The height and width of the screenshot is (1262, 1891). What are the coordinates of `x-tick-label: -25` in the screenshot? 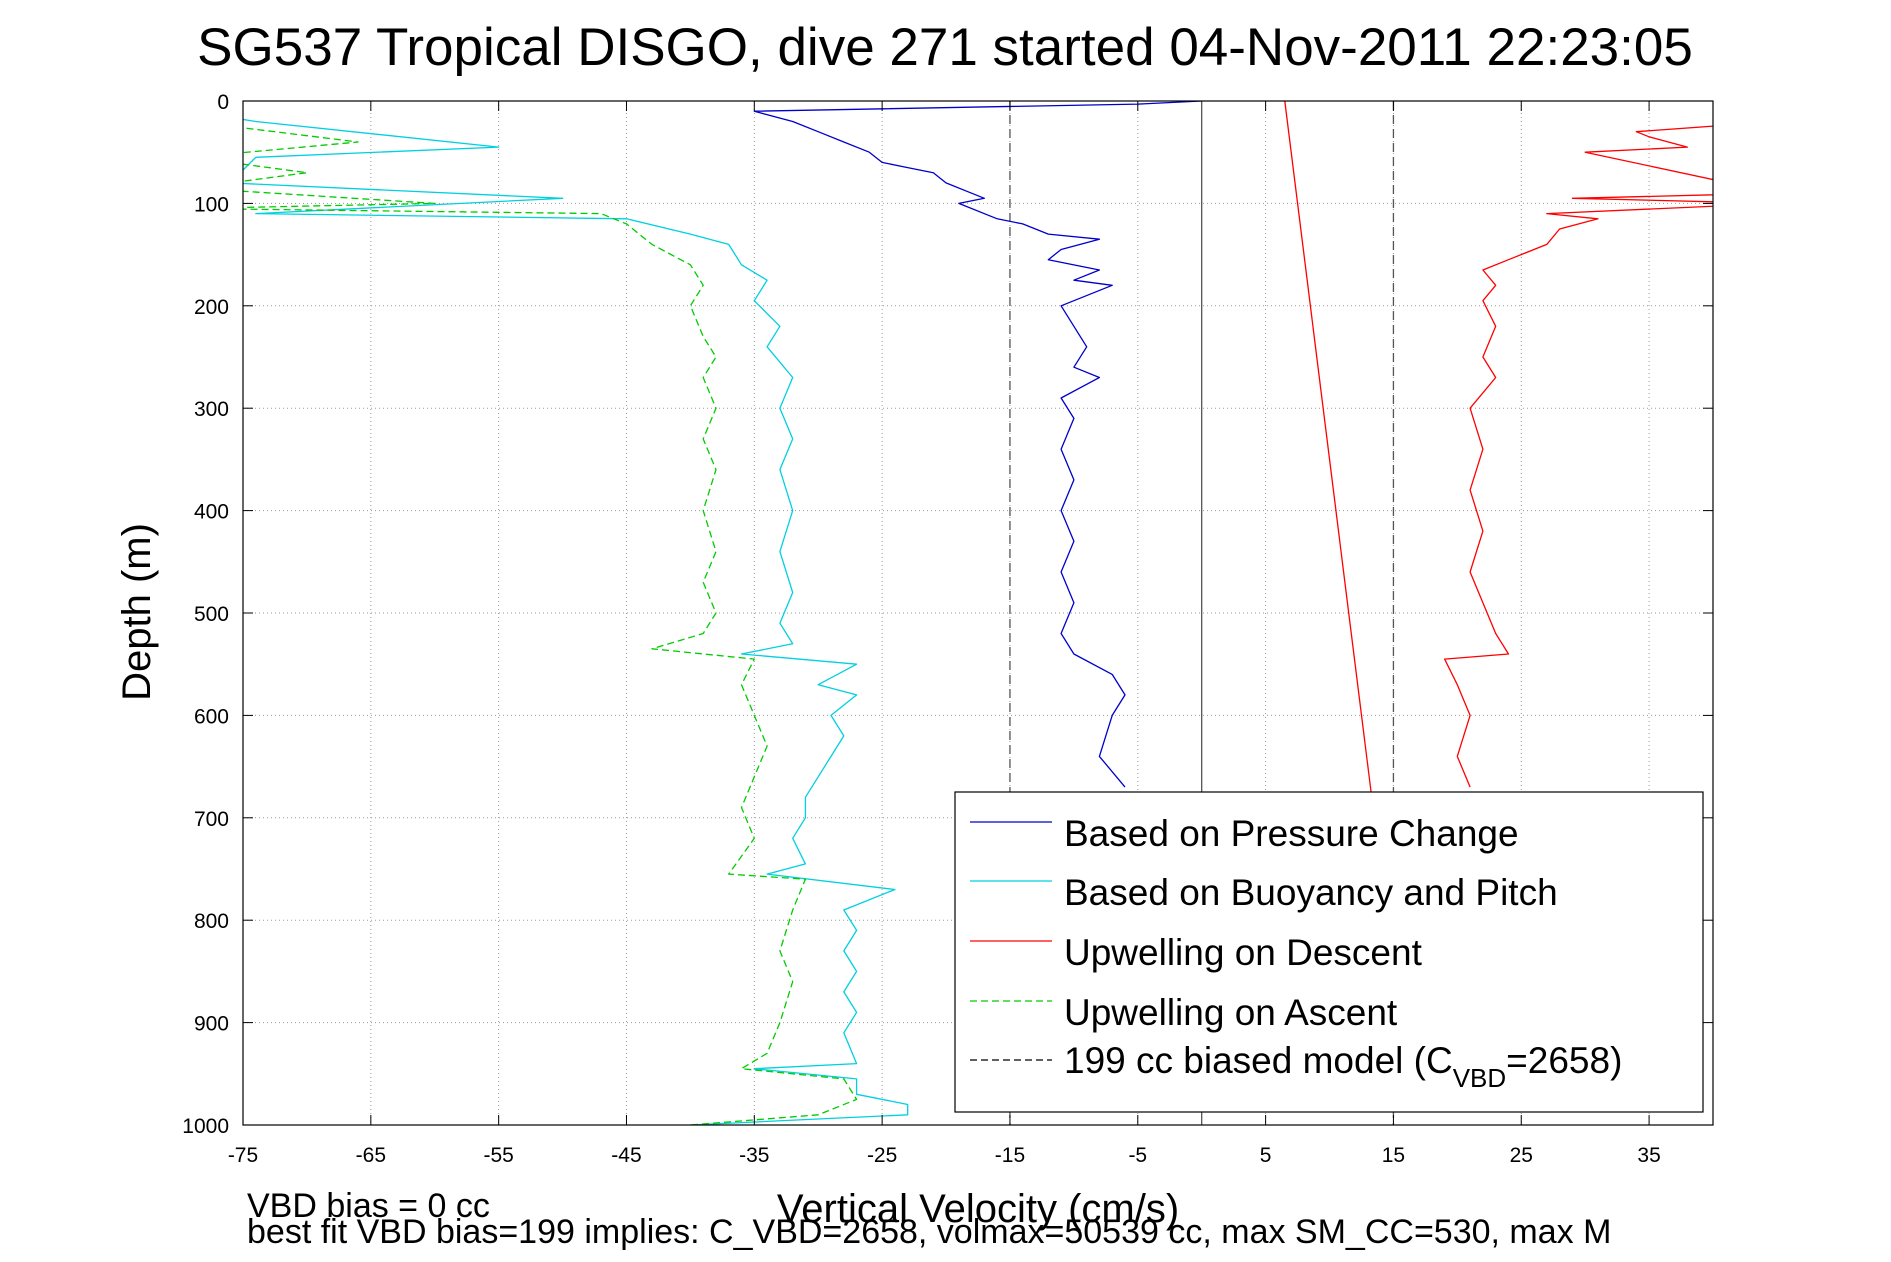 It's located at (882, 1155).